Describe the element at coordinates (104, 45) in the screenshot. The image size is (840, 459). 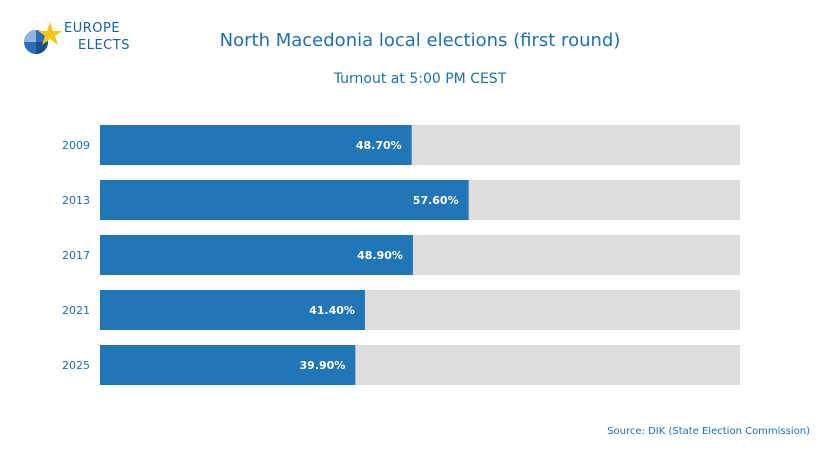
I see `logo-text-elects: ELECTS` at that location.